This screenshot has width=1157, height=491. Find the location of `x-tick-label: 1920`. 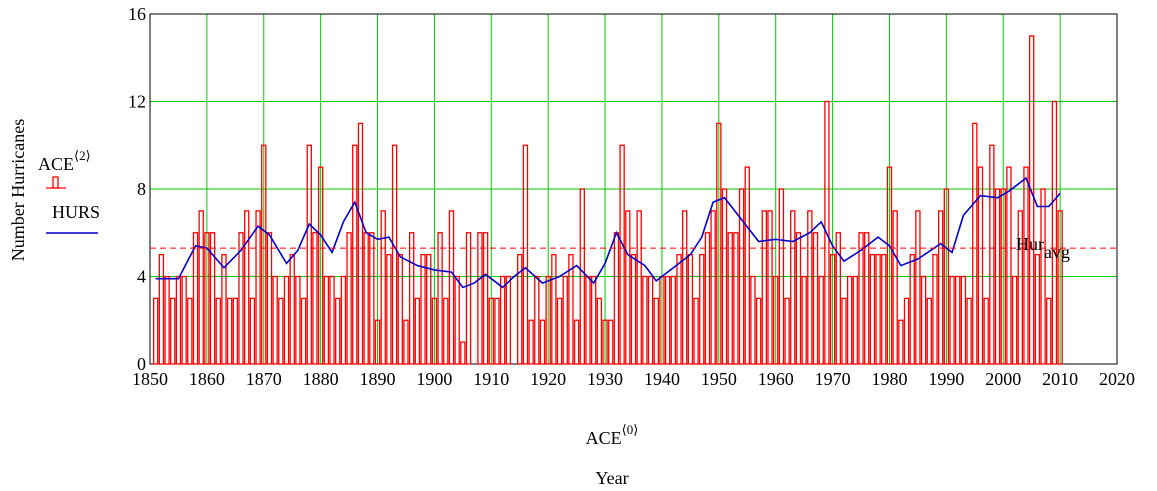

x-tick-label: 1920 is located at coordinates (548, 379).